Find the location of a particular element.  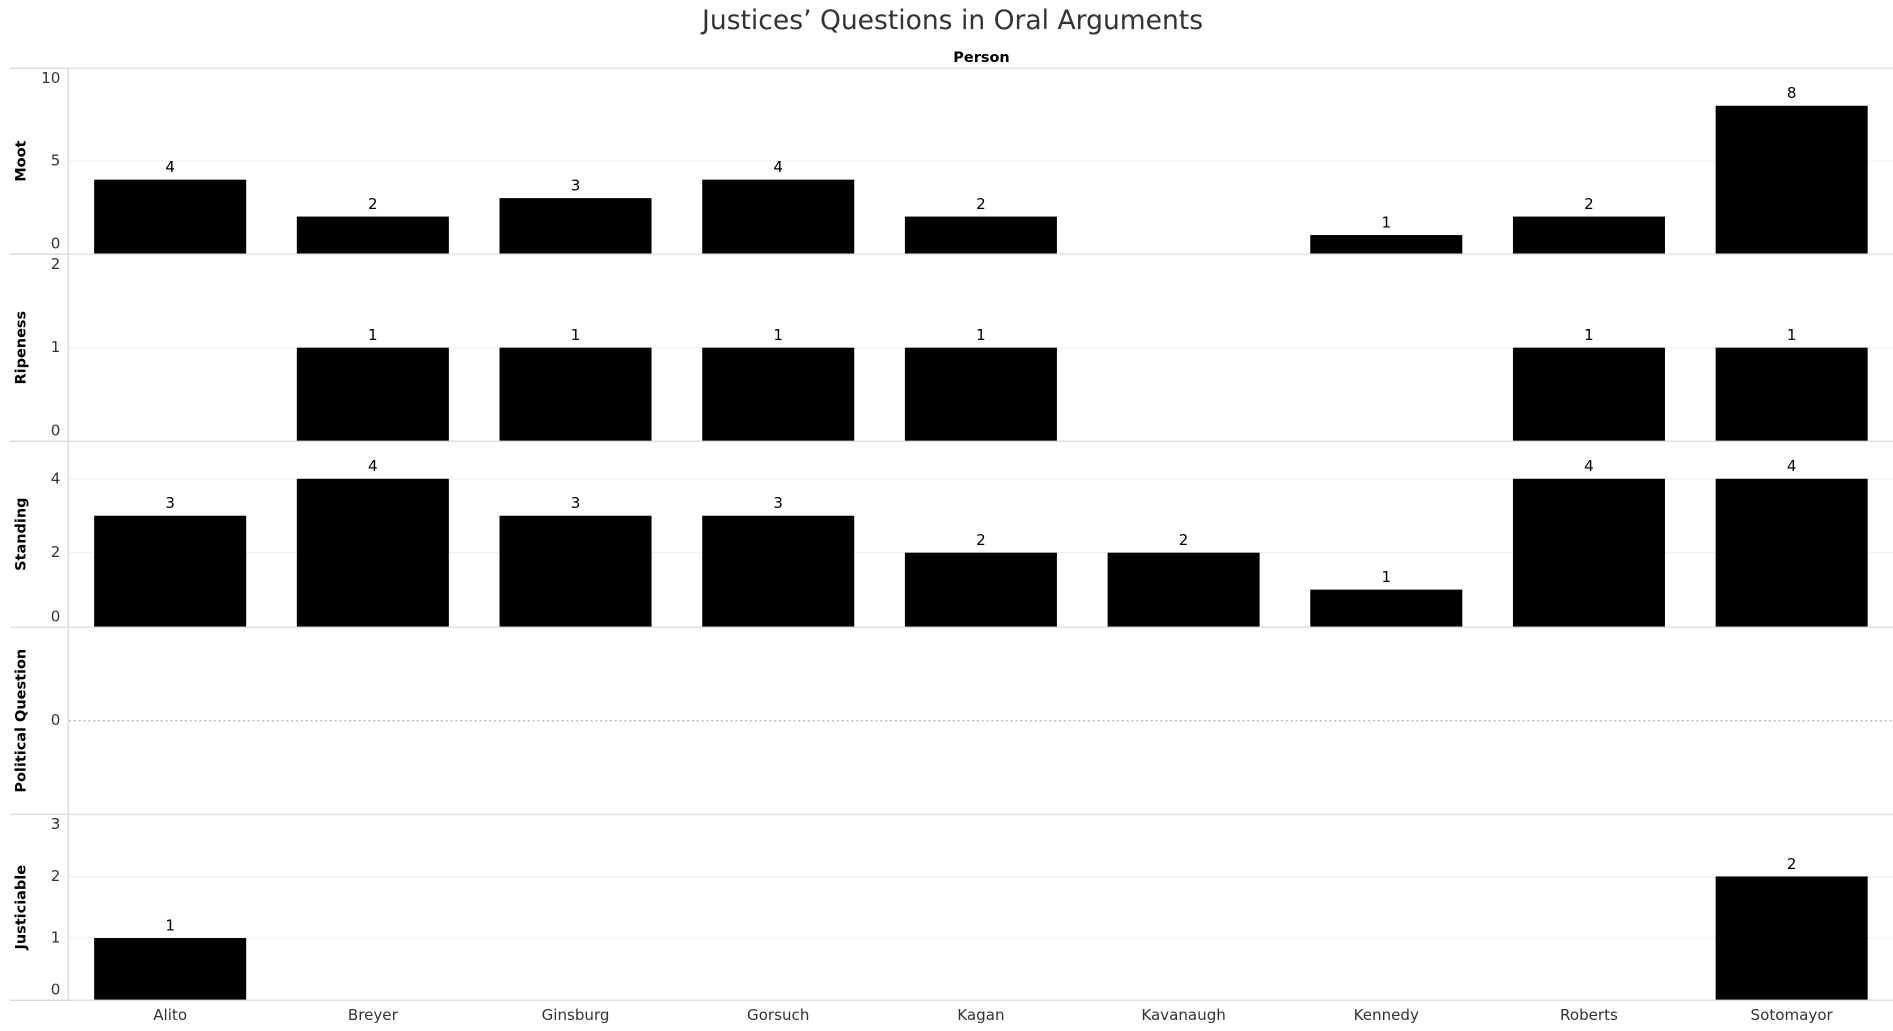

y-tick-label: 3 is located at coordinates (56, 824).